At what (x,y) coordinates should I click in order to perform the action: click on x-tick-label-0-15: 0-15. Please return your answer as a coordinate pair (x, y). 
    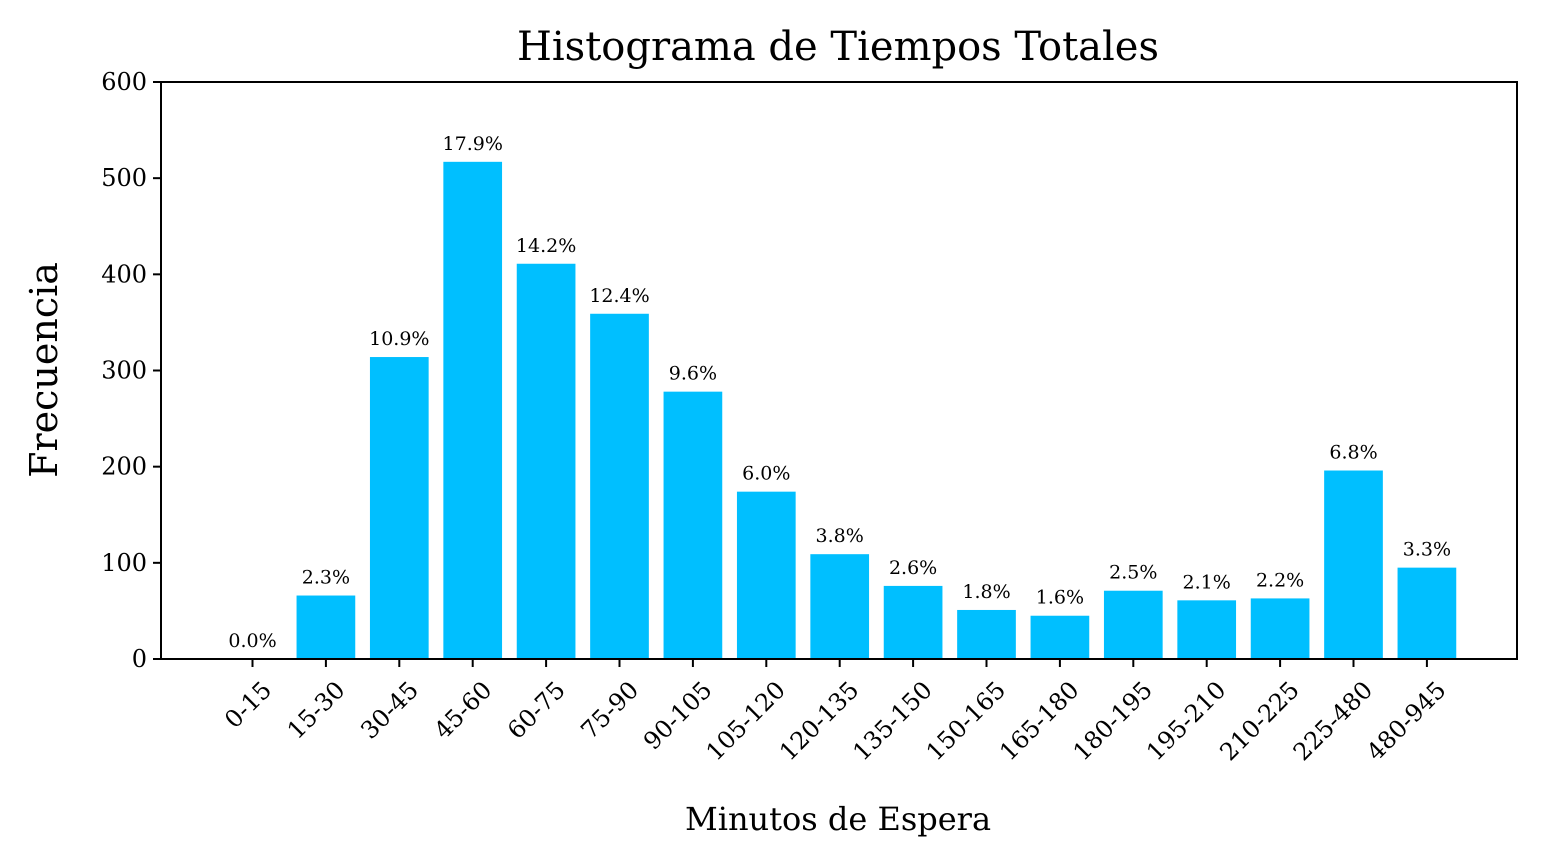
    Looking at the image, I should click on (248, 705).